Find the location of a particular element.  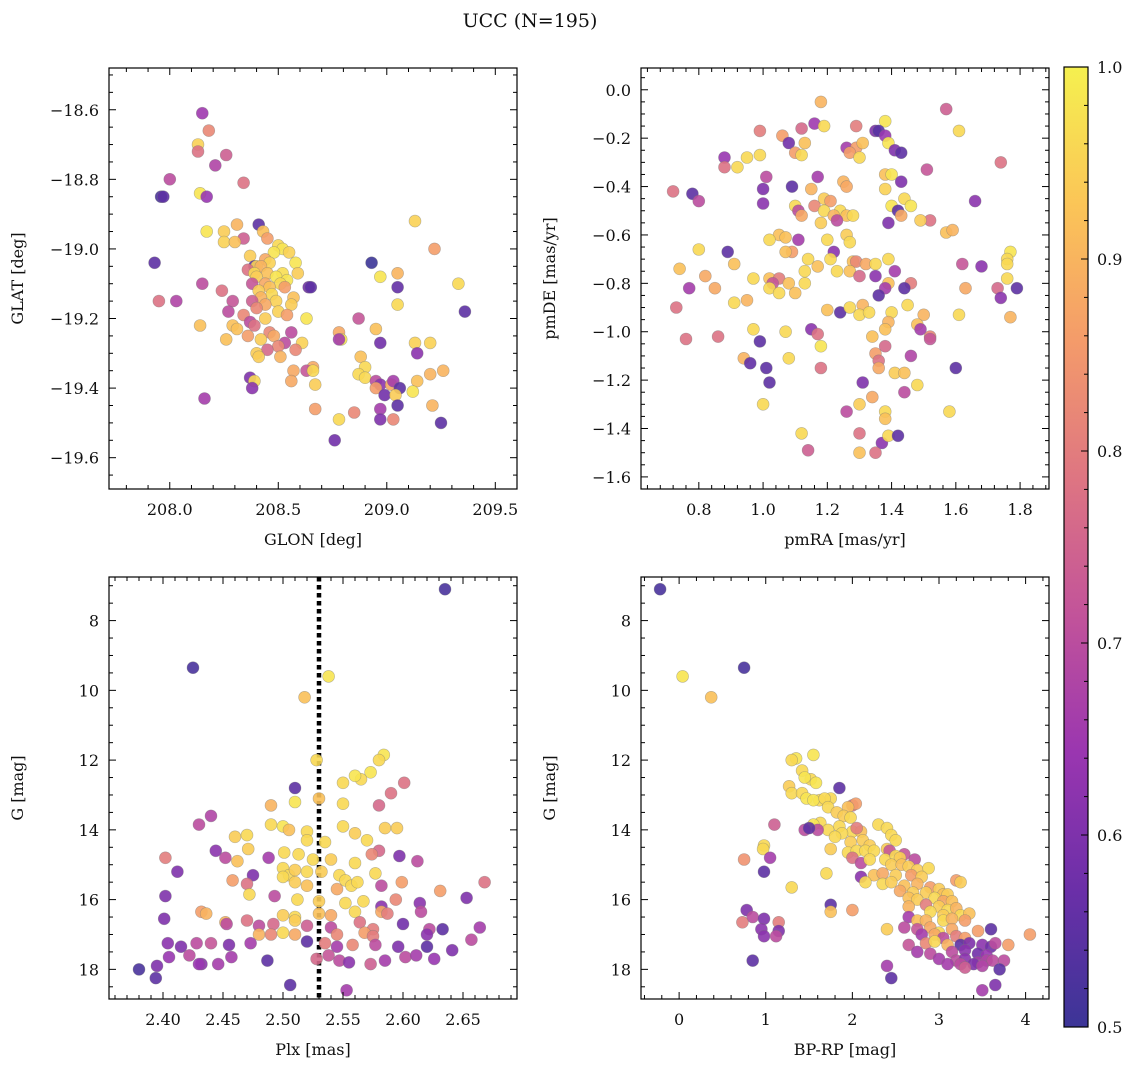

x-tick-label: 0 is located at coordinates (679, 1019).